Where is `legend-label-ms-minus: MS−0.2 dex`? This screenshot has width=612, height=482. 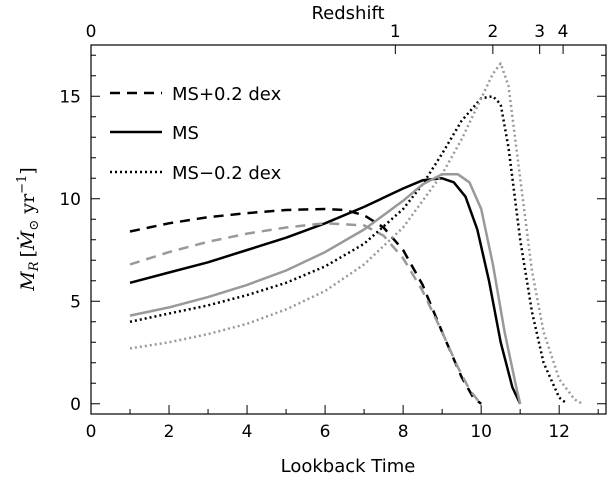
legend-label-ms-minus: MS−0.2 dex is located at coordinates (227, 173).